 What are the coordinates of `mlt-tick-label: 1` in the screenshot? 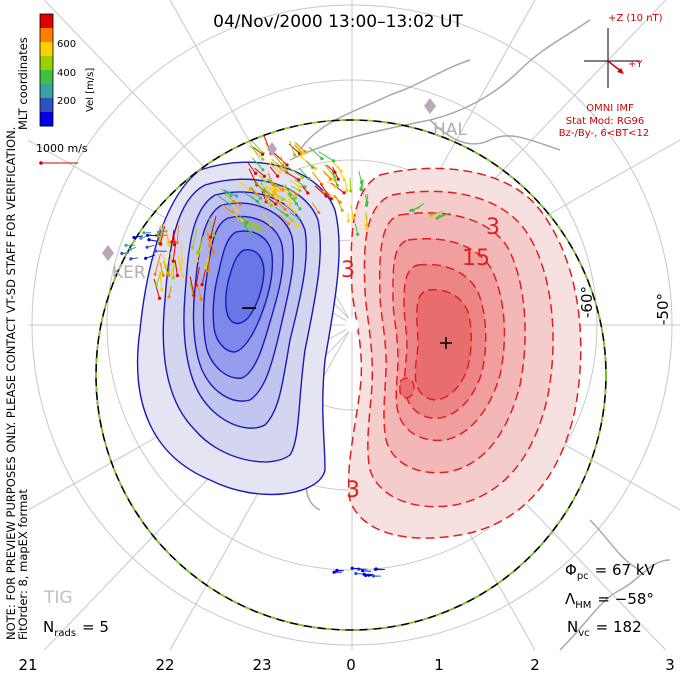 It's located at (439, 665).